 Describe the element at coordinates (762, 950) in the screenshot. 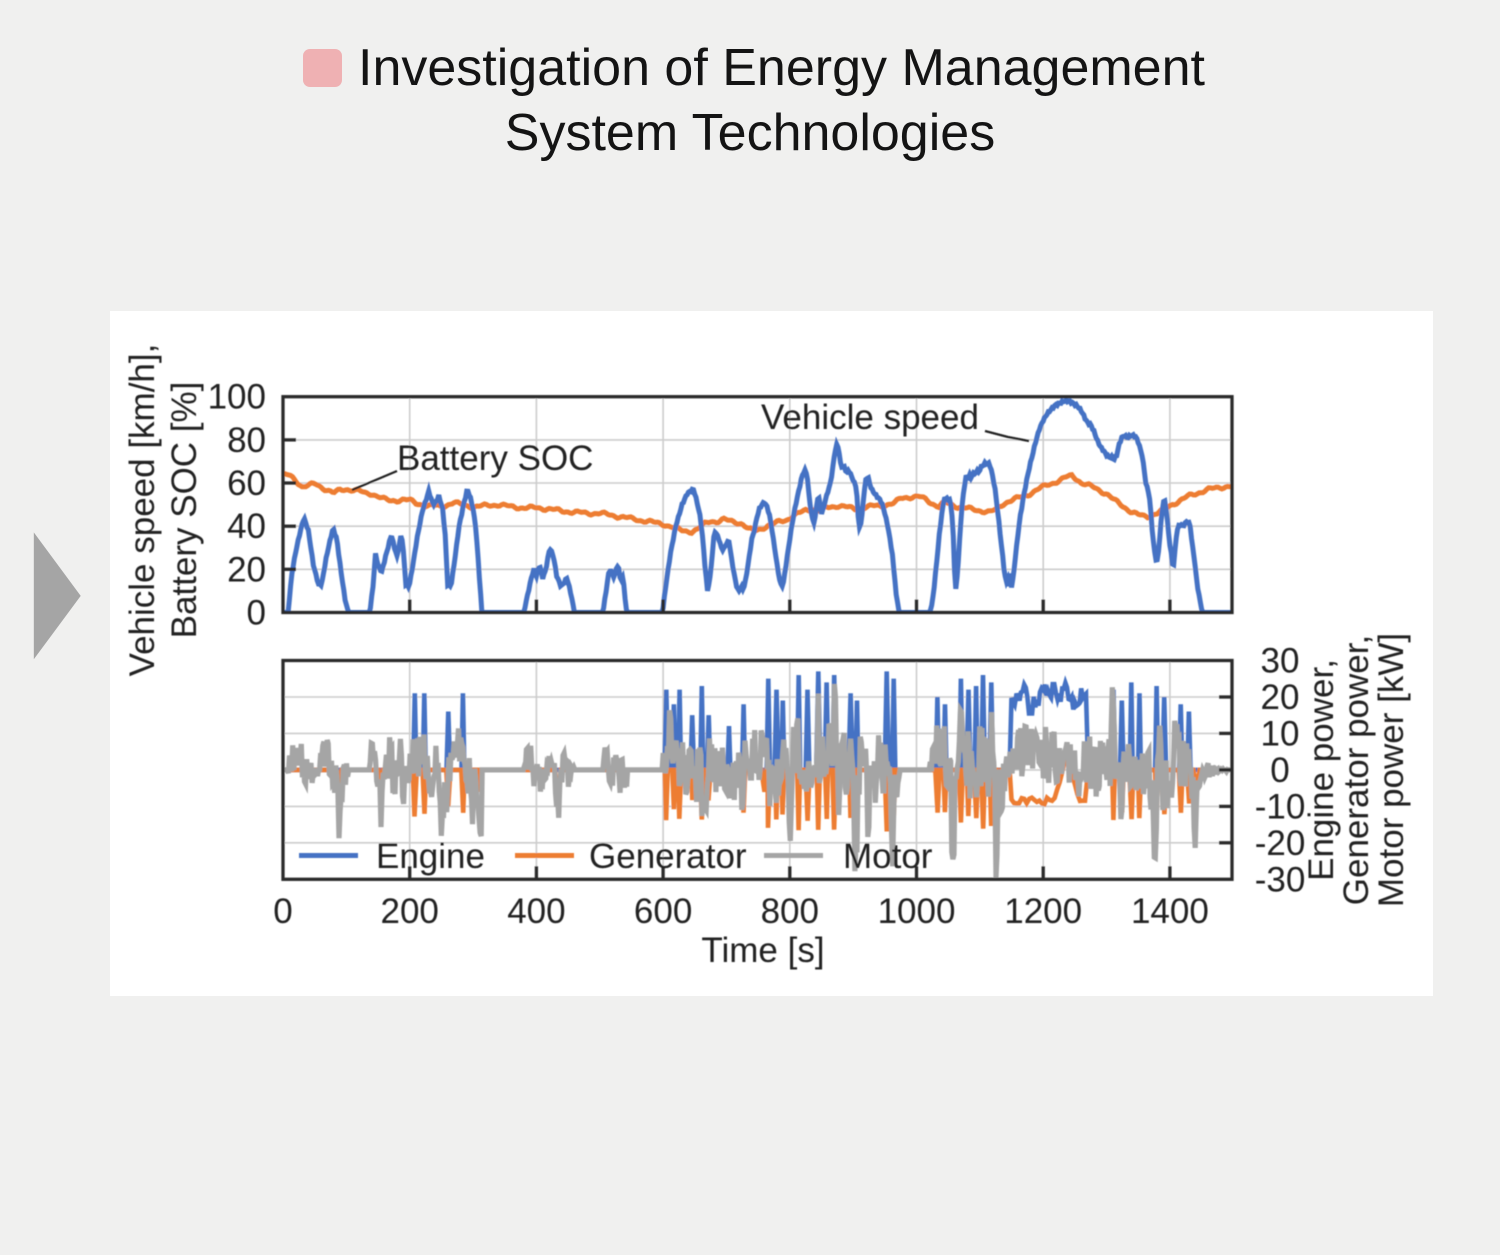

I see `svg-text: Time [s]` at that location.